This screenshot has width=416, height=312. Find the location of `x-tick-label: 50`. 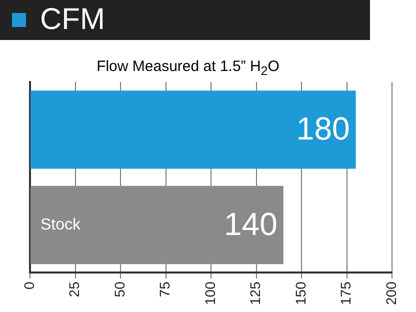

x-tick-label: 50 is located at coordinates (119, 289).